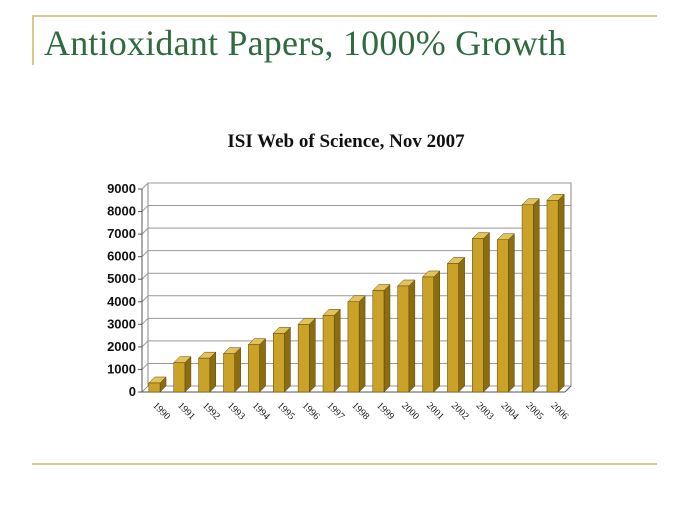  I want to click on bottom-rule, so click(344, 464).